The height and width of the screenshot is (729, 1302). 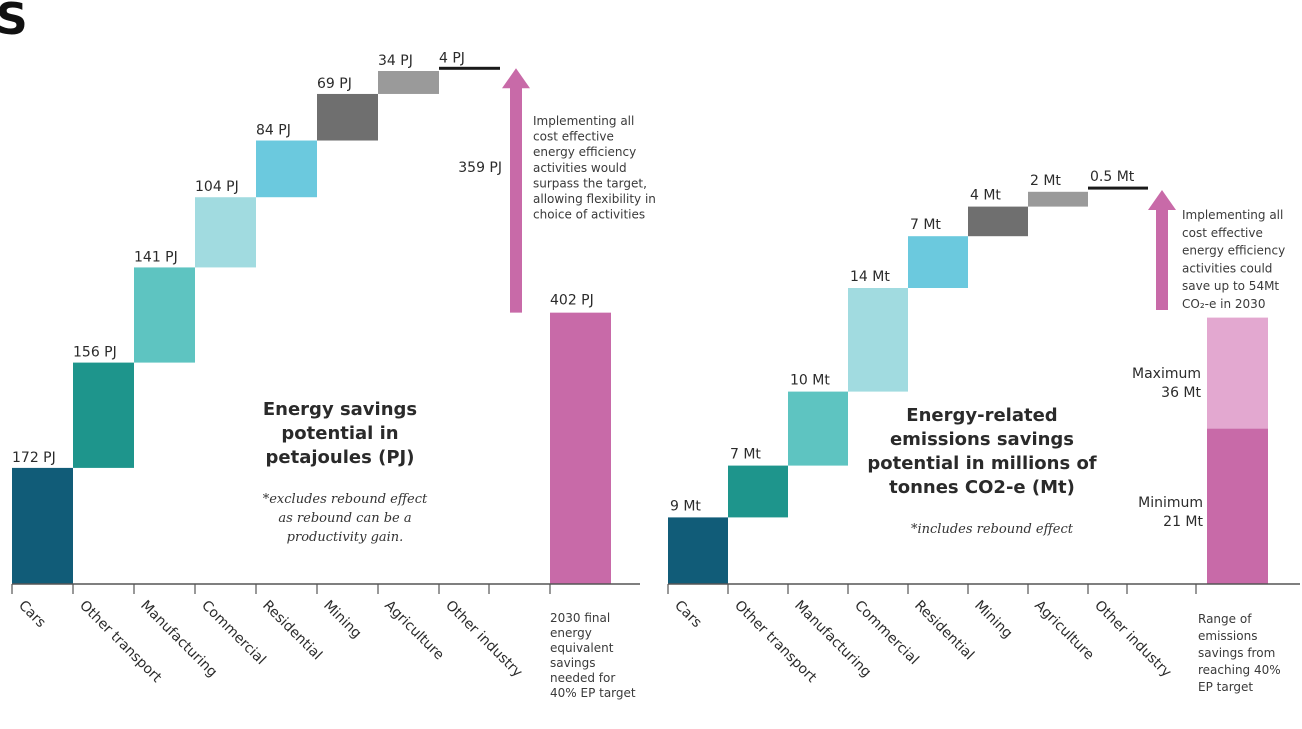 What do you see at coordinates (582, 648) in the screenshot?
I see `pj-target-category-line-2: equivalent` at bounding box center [582, 648].